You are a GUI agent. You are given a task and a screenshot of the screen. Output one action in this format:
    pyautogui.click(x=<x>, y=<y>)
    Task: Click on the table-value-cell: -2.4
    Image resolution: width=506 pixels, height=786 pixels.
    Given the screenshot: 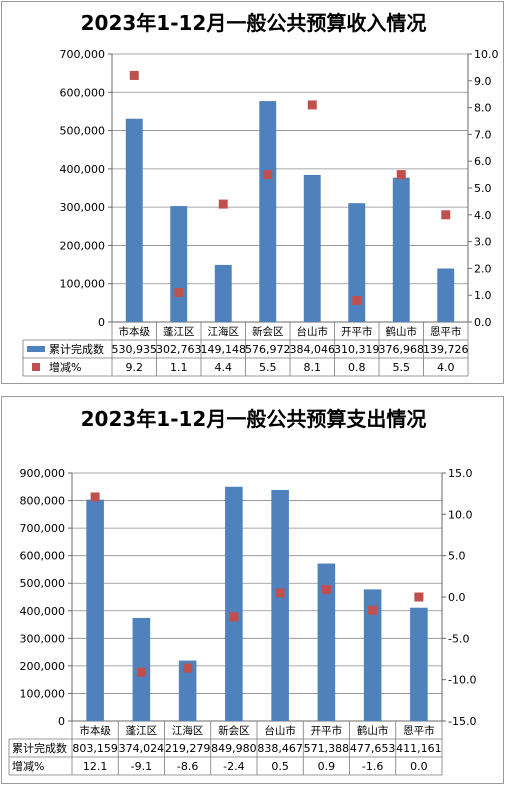 What is the action you would take?
    pyautogui.click(x=233, y=766)
    